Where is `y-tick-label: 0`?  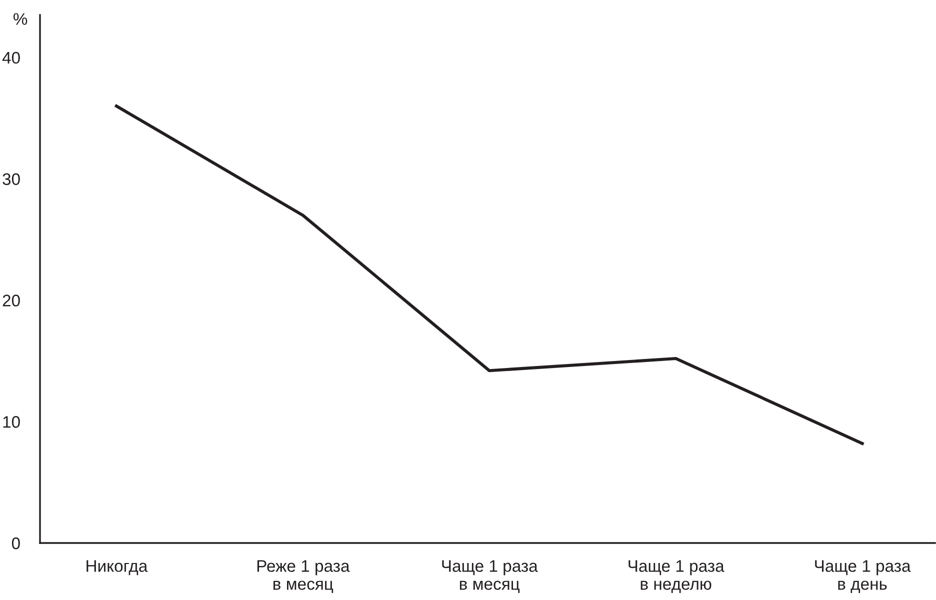
y-tick-label: 0 is located at coordinates (16, 543).